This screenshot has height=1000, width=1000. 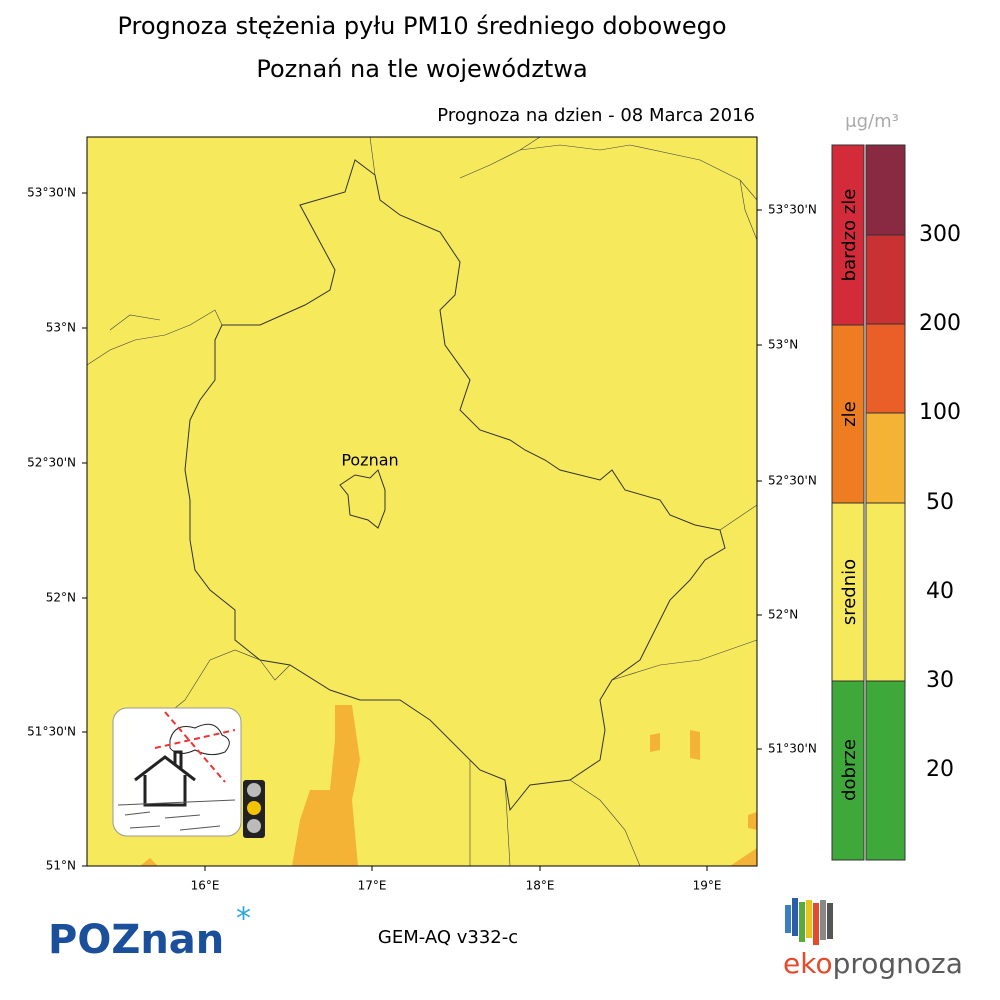 I want to click on lat-label-left: 52°30'N, so click(x=51, y=463).